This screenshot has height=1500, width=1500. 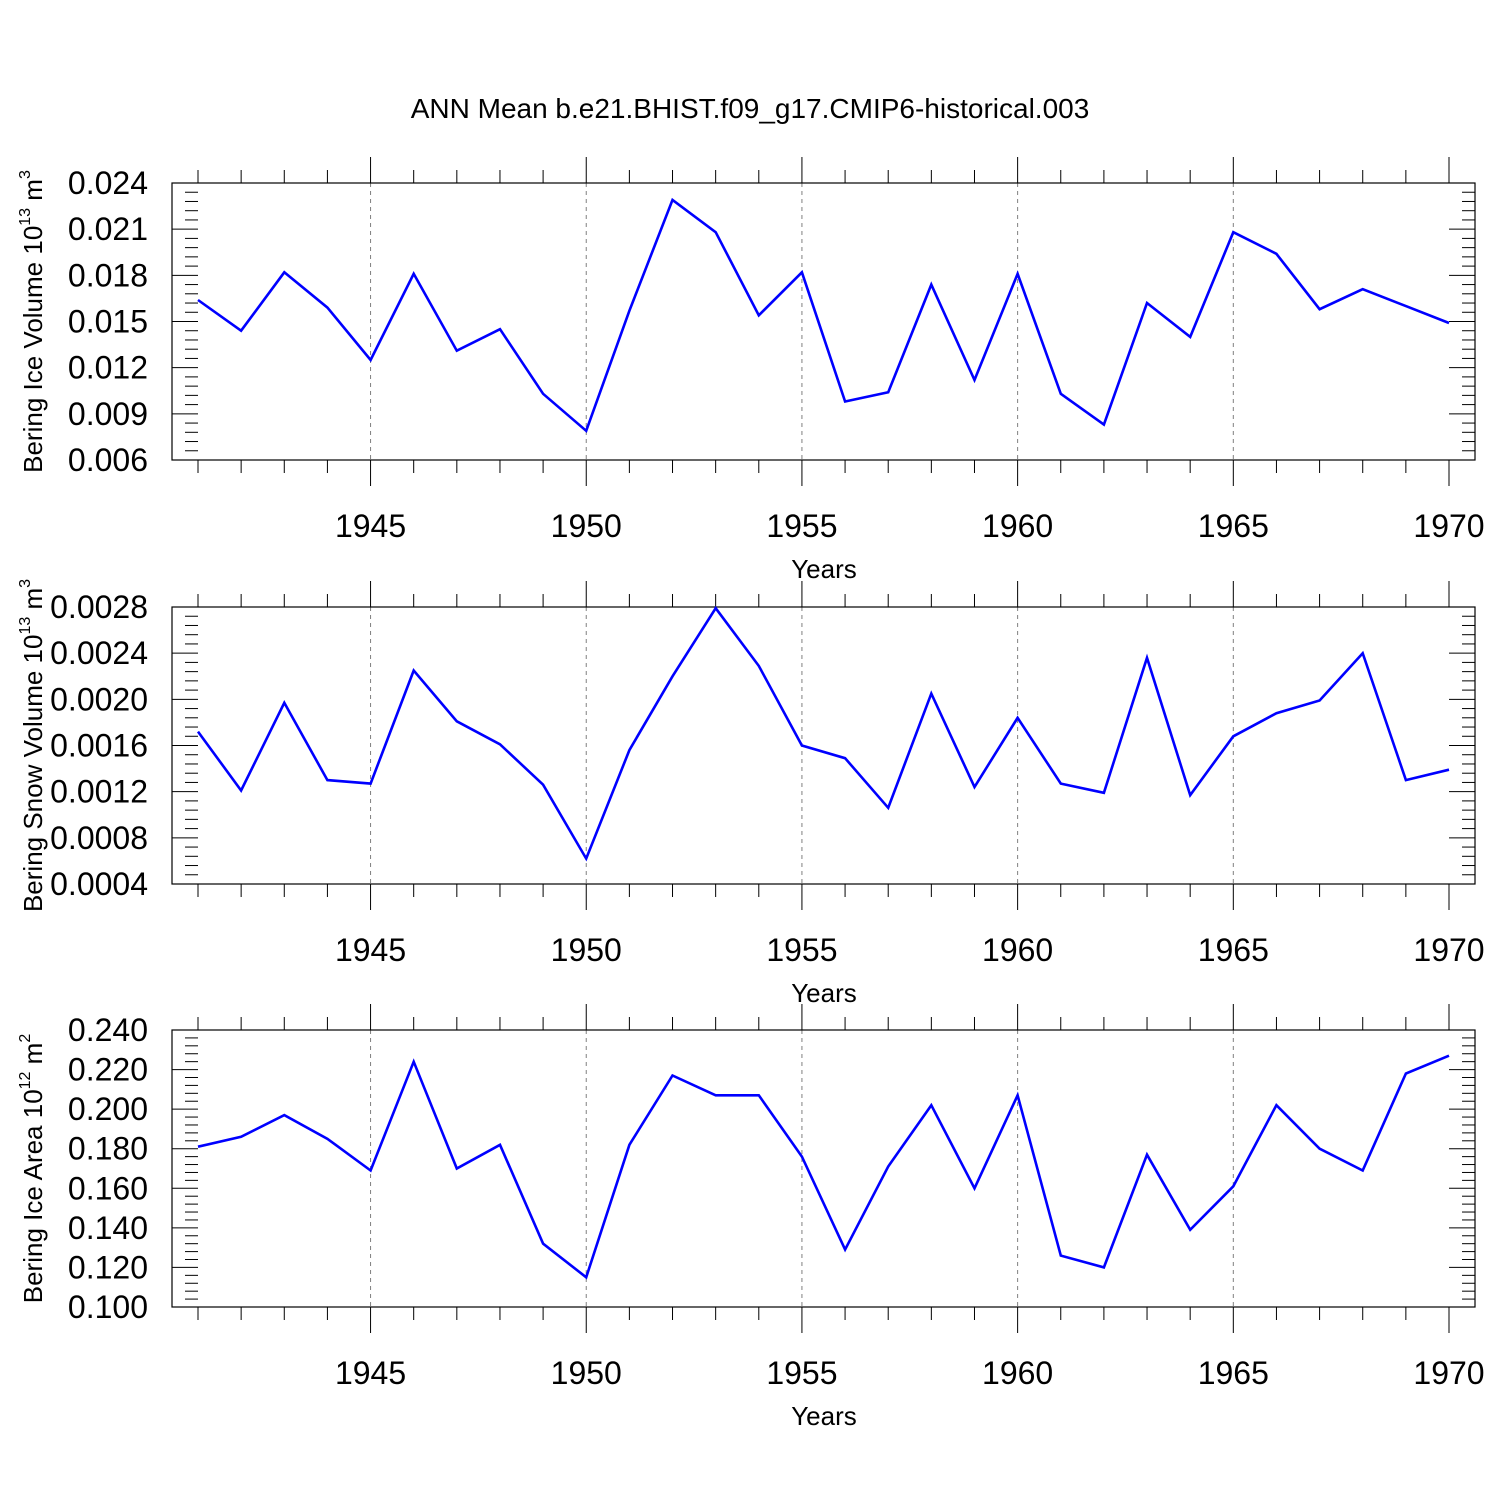 What do you see at coordinates (108, 1109) in the screenshot?
I see `y-tick-label: 0.200` at bounding box center [108, 1109].